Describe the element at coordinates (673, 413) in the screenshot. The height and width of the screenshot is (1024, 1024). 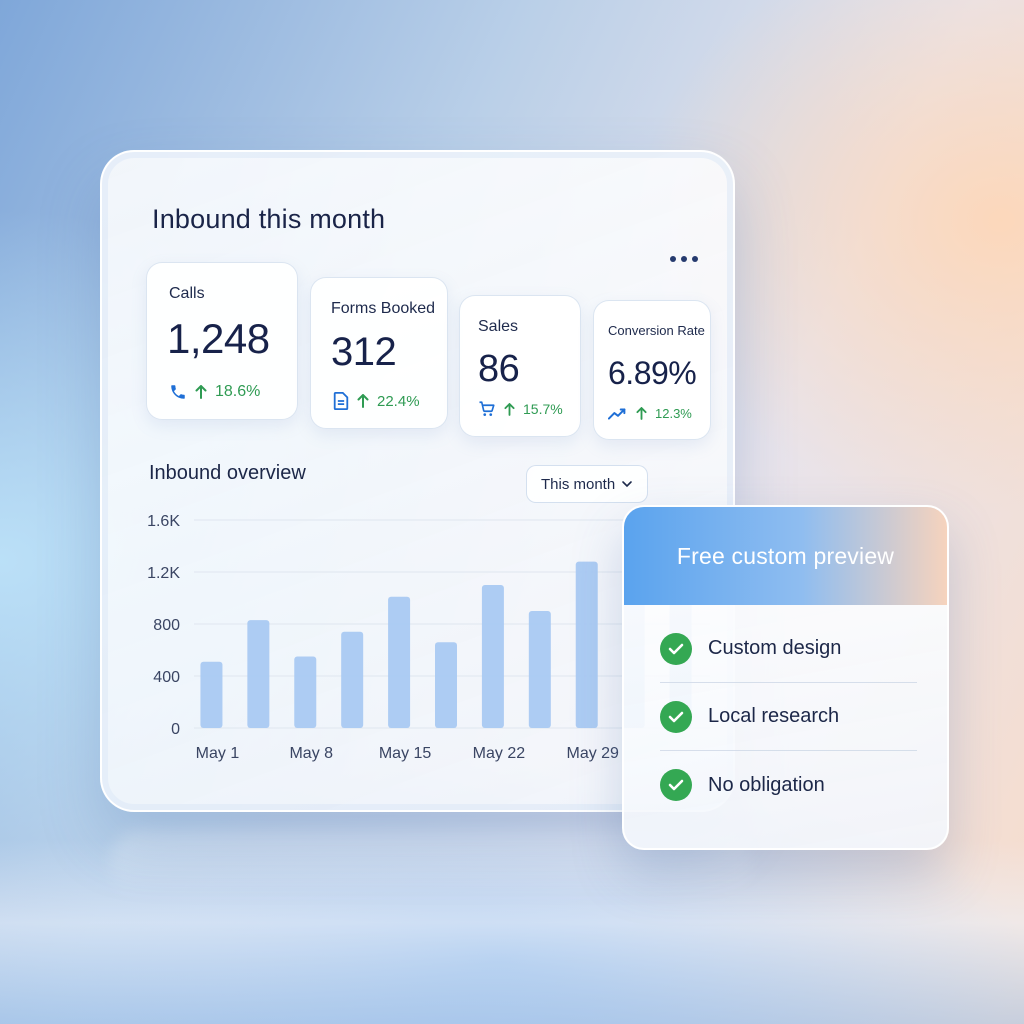
I see `delta-value: 12.3%` at that location.